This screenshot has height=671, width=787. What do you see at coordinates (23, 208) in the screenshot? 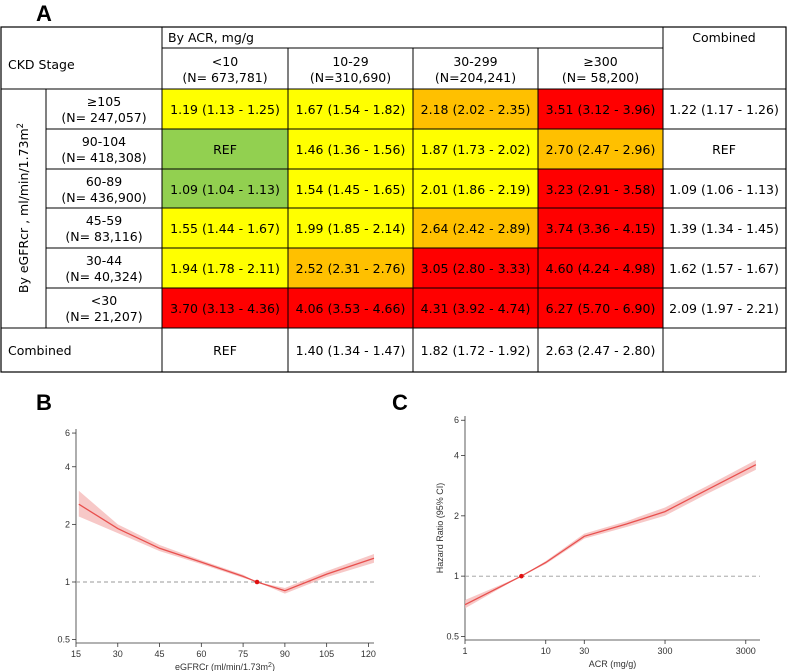
I see `egfr-group-label: By eGFRcr , ml/min/1.73m2` at bounding box center [23, 208].